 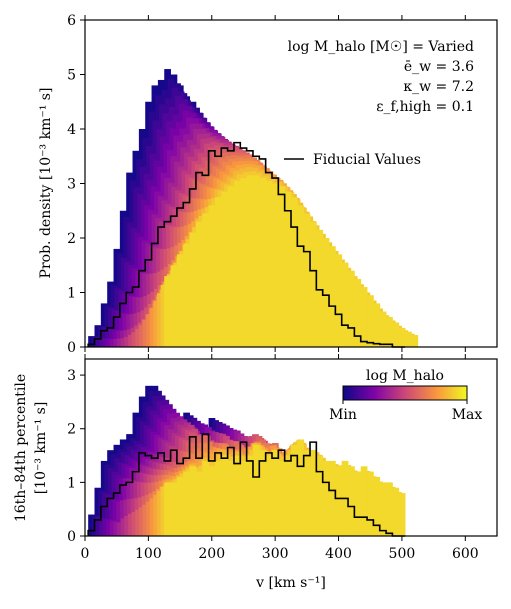 I want to click on x-tick-label: 0, so click(x=85, y=554).